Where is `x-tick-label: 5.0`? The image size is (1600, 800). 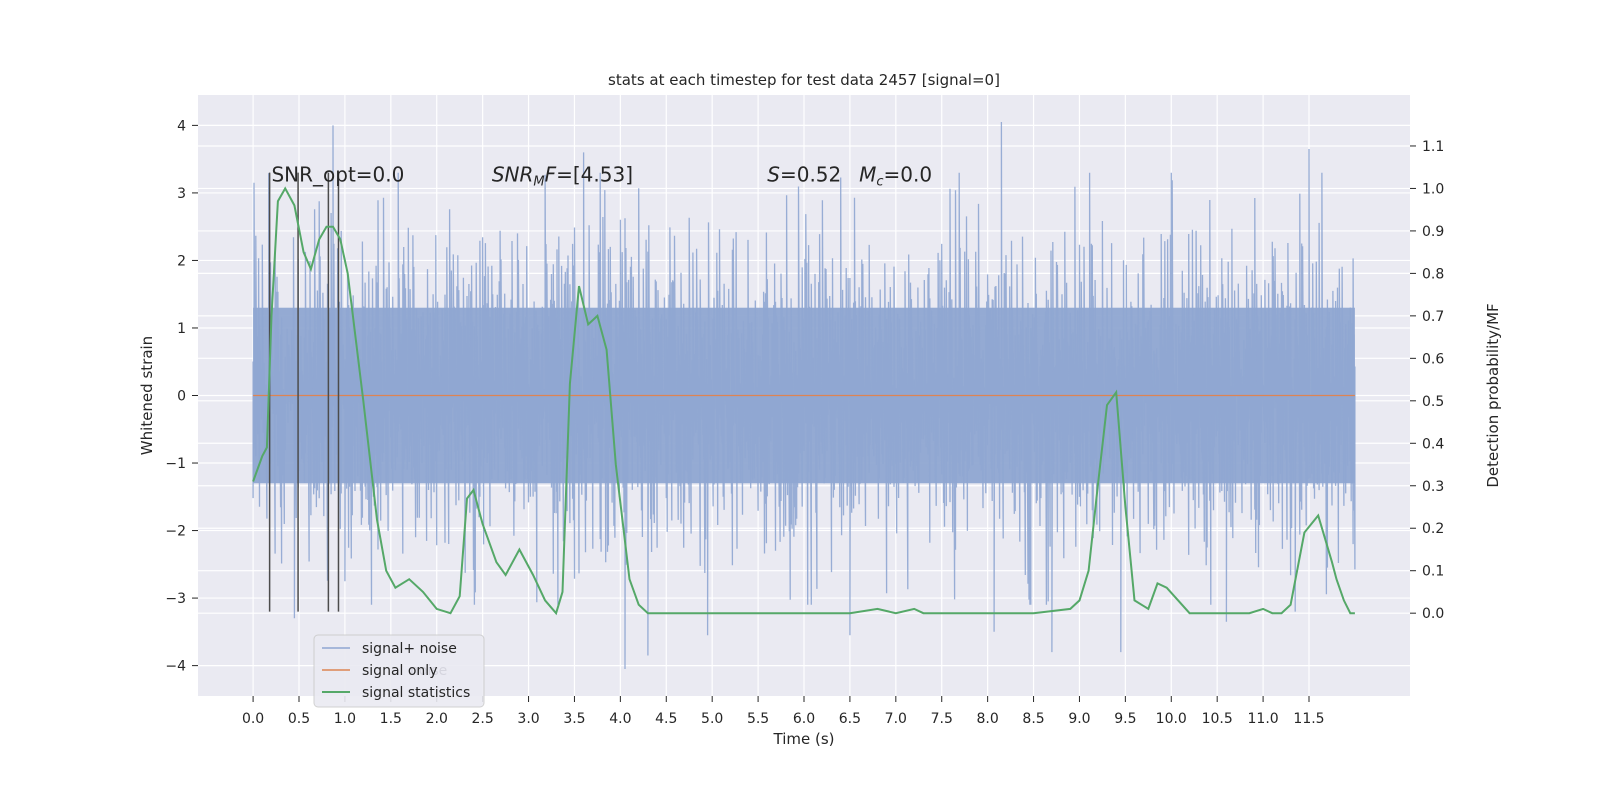 x-tick-label: 5.0 is located at coordinates (712, 719).